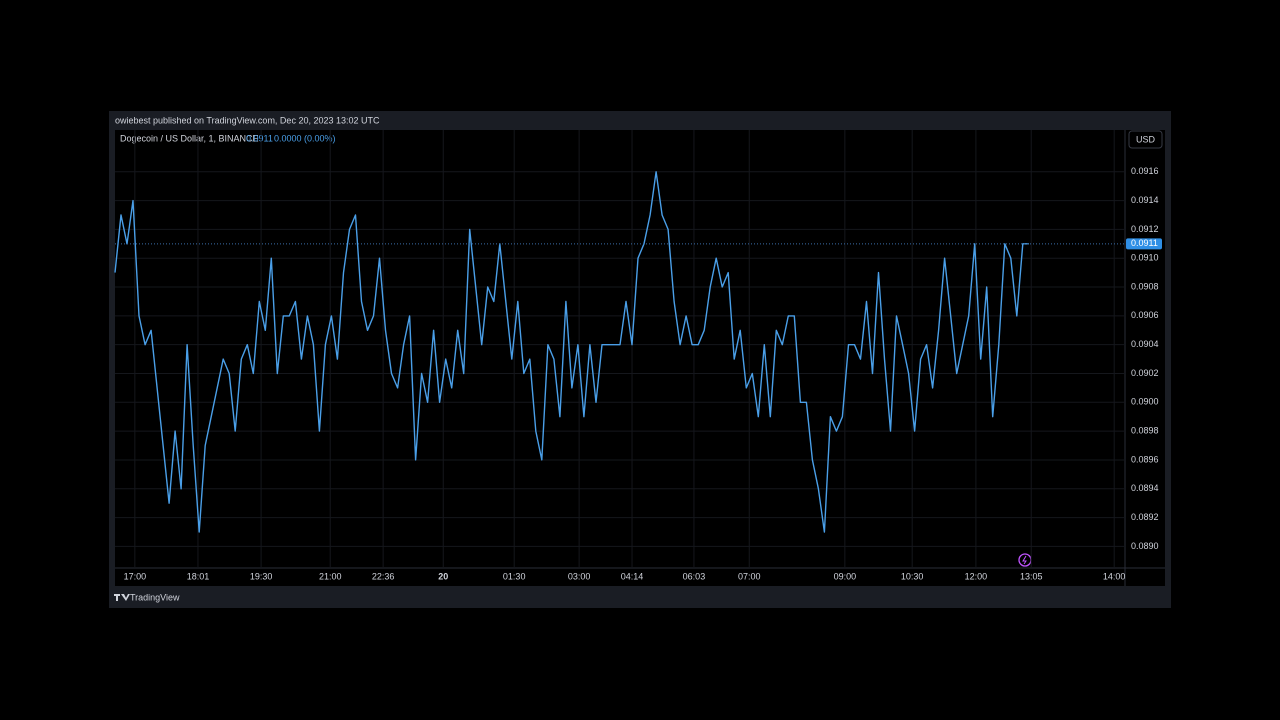 The width and height of the screenshot is (1280, 720). Describe the element at coordinates (976, 576) in the screenshot. I see `x-tick-label: 12:00` at that location.